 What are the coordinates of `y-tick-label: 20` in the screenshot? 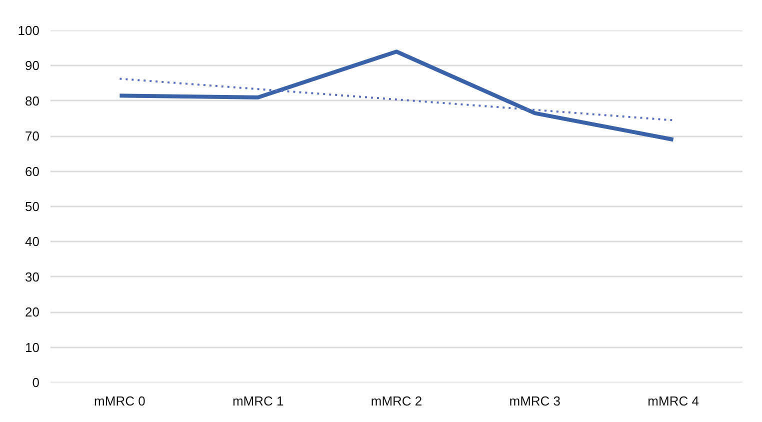 It's located at (32, 312).